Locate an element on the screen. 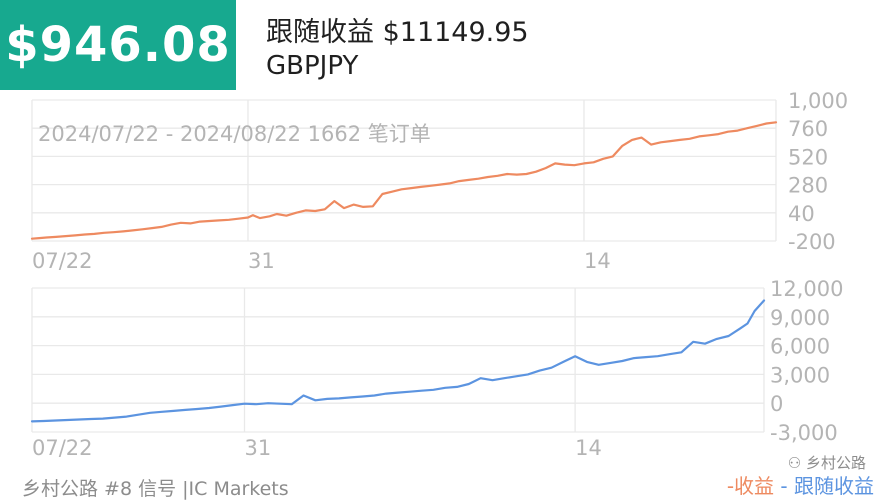 This screenshot has height=500, width=880. y-tick-label: 3,000 is located at coordinates (800, 375).